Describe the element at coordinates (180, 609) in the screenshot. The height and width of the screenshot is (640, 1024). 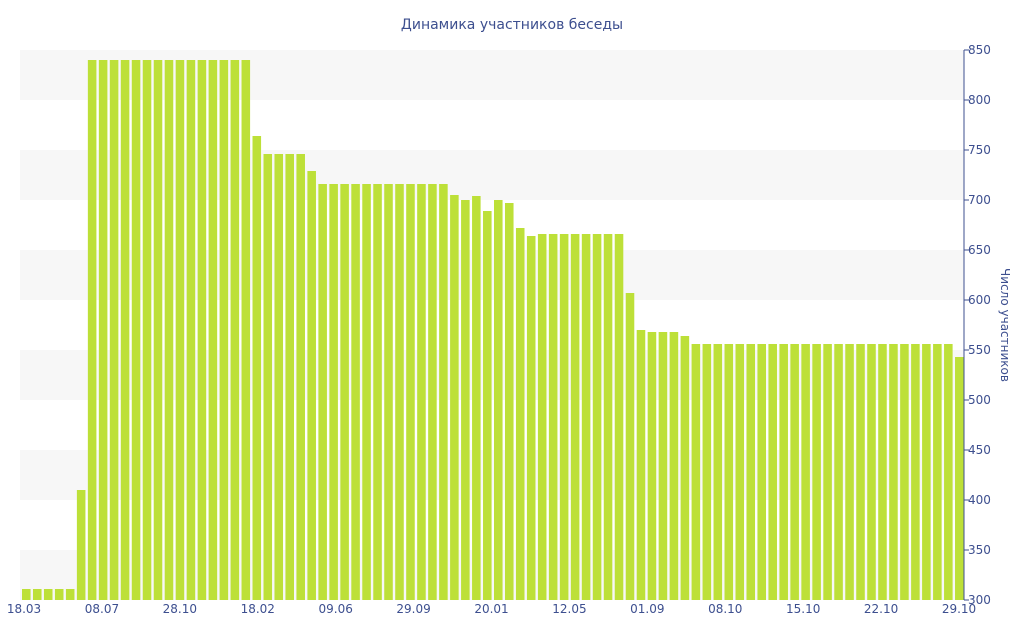
I see `x-tick-label: 28.10` at that location.